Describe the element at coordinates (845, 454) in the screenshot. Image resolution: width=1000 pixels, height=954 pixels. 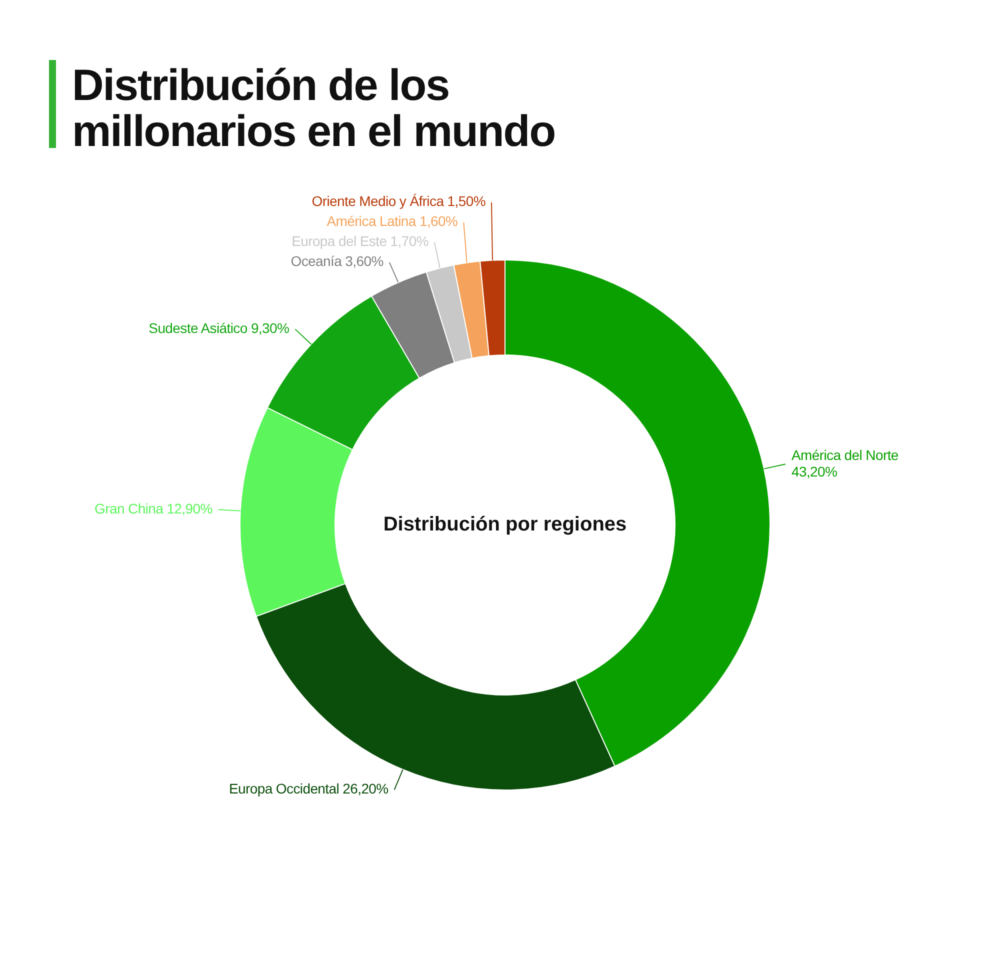
I see `slice-label: América del Norte` at that location.